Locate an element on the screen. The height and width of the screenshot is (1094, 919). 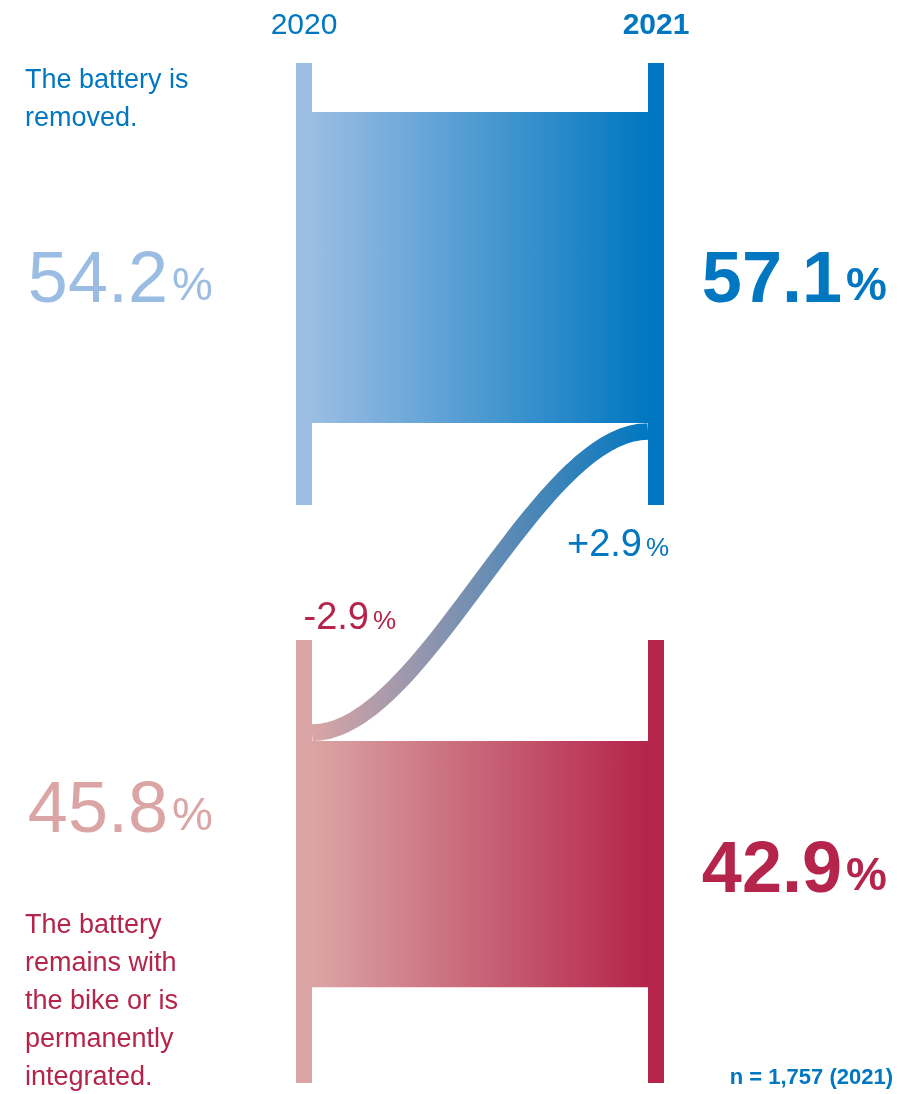
data-label: 45.8% is located at coordinates (120, 807).